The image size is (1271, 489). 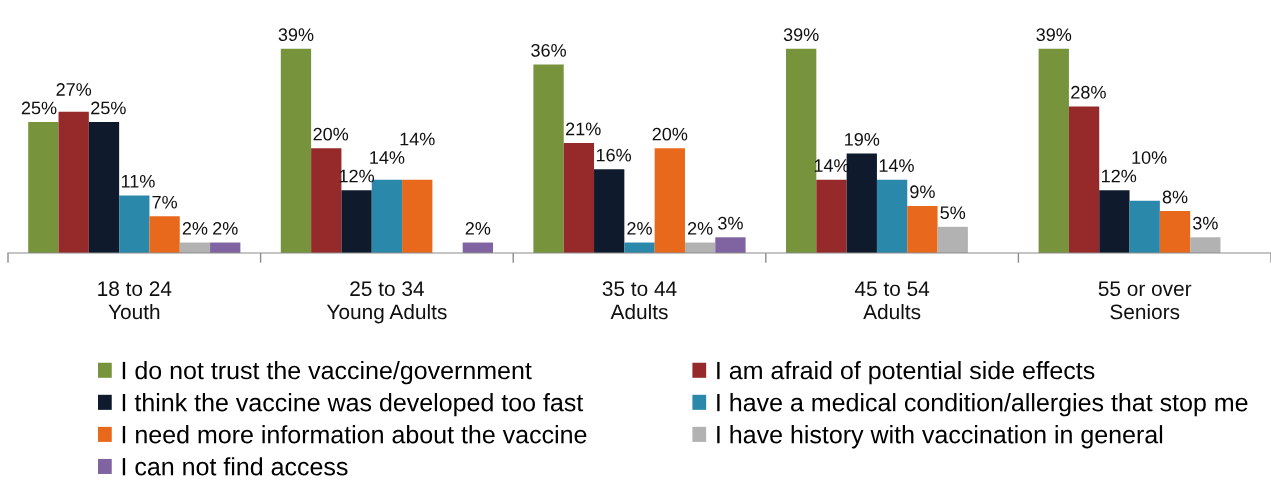 I want to click on data-label: 19%, so click(x=862, y=139).